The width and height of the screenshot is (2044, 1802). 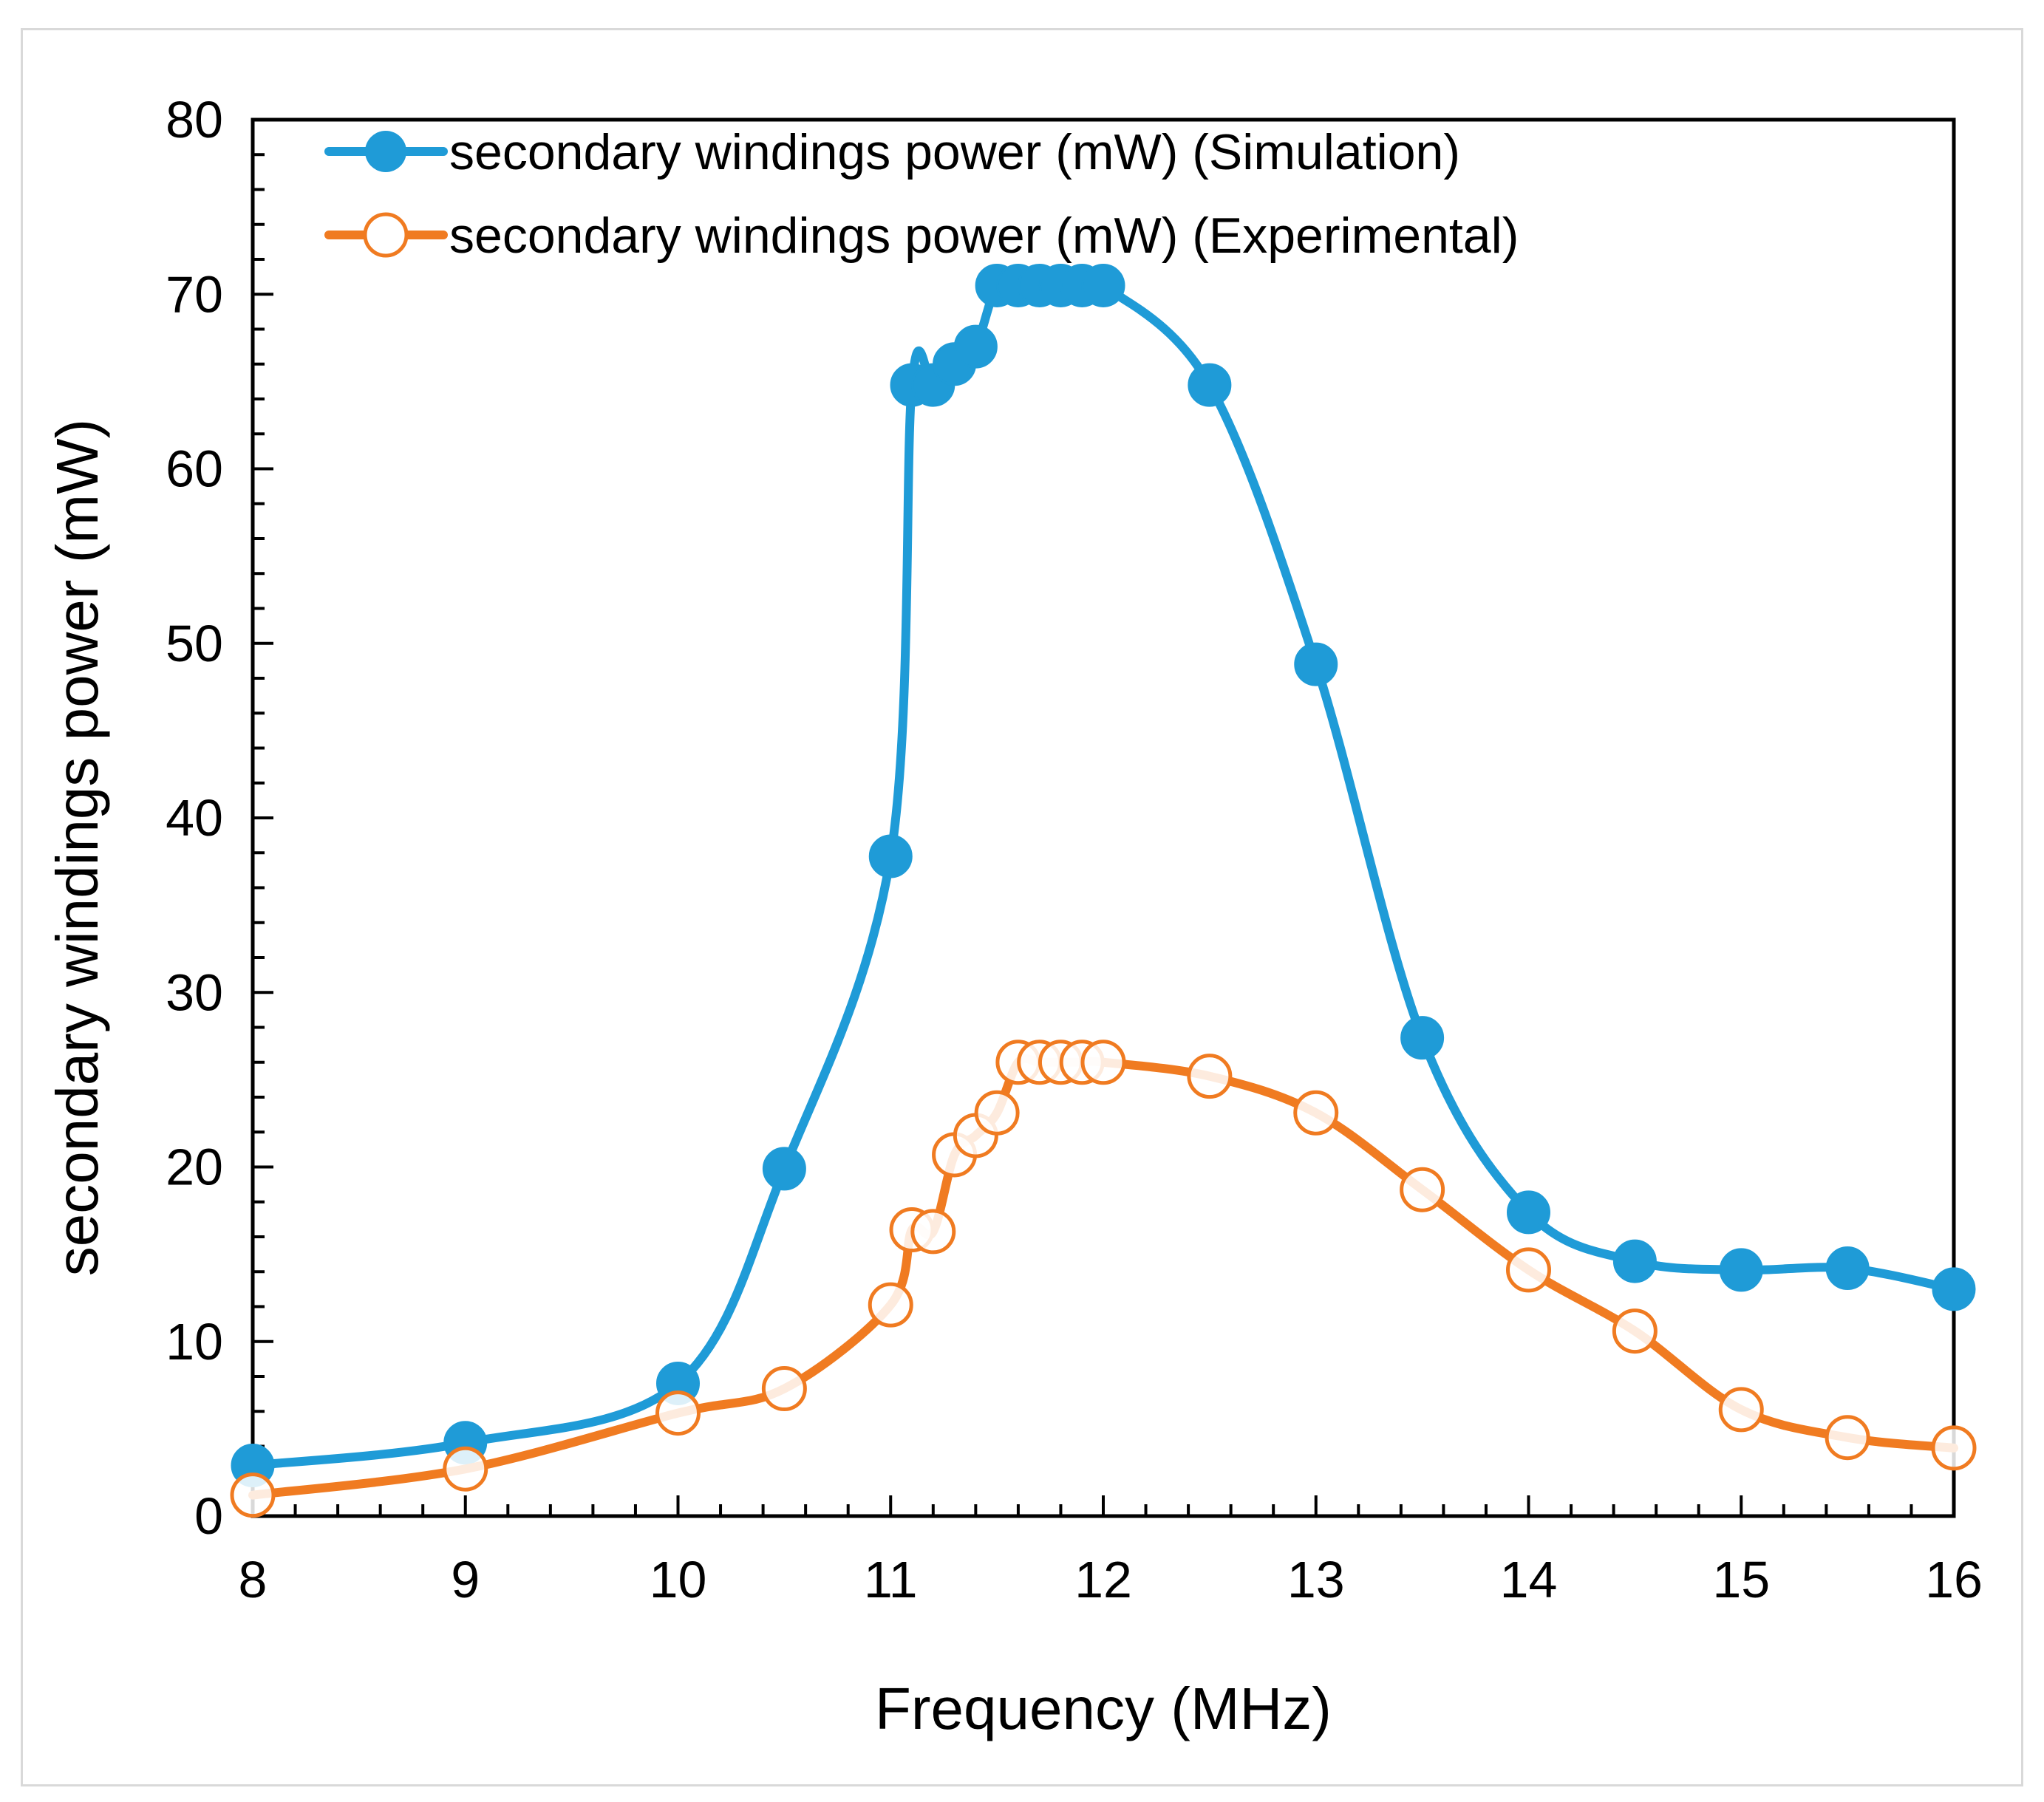 I want to click on y-tick-label: 40, so click(x=194, y=818).